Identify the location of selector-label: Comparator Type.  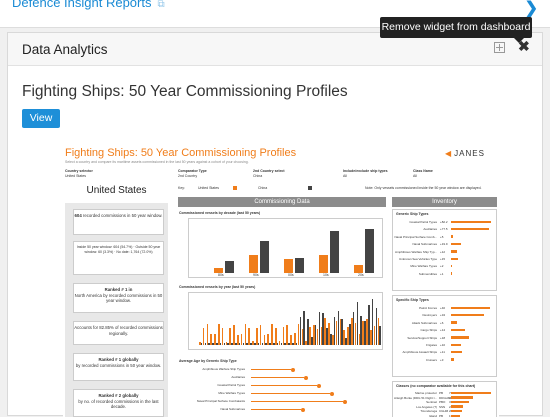
(192, 171).